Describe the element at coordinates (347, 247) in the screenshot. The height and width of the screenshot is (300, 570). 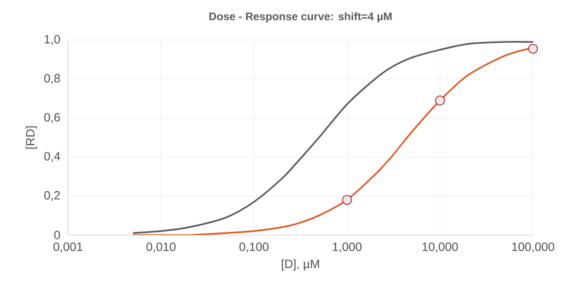
I see `x-tick-label: 1,000` at that location.